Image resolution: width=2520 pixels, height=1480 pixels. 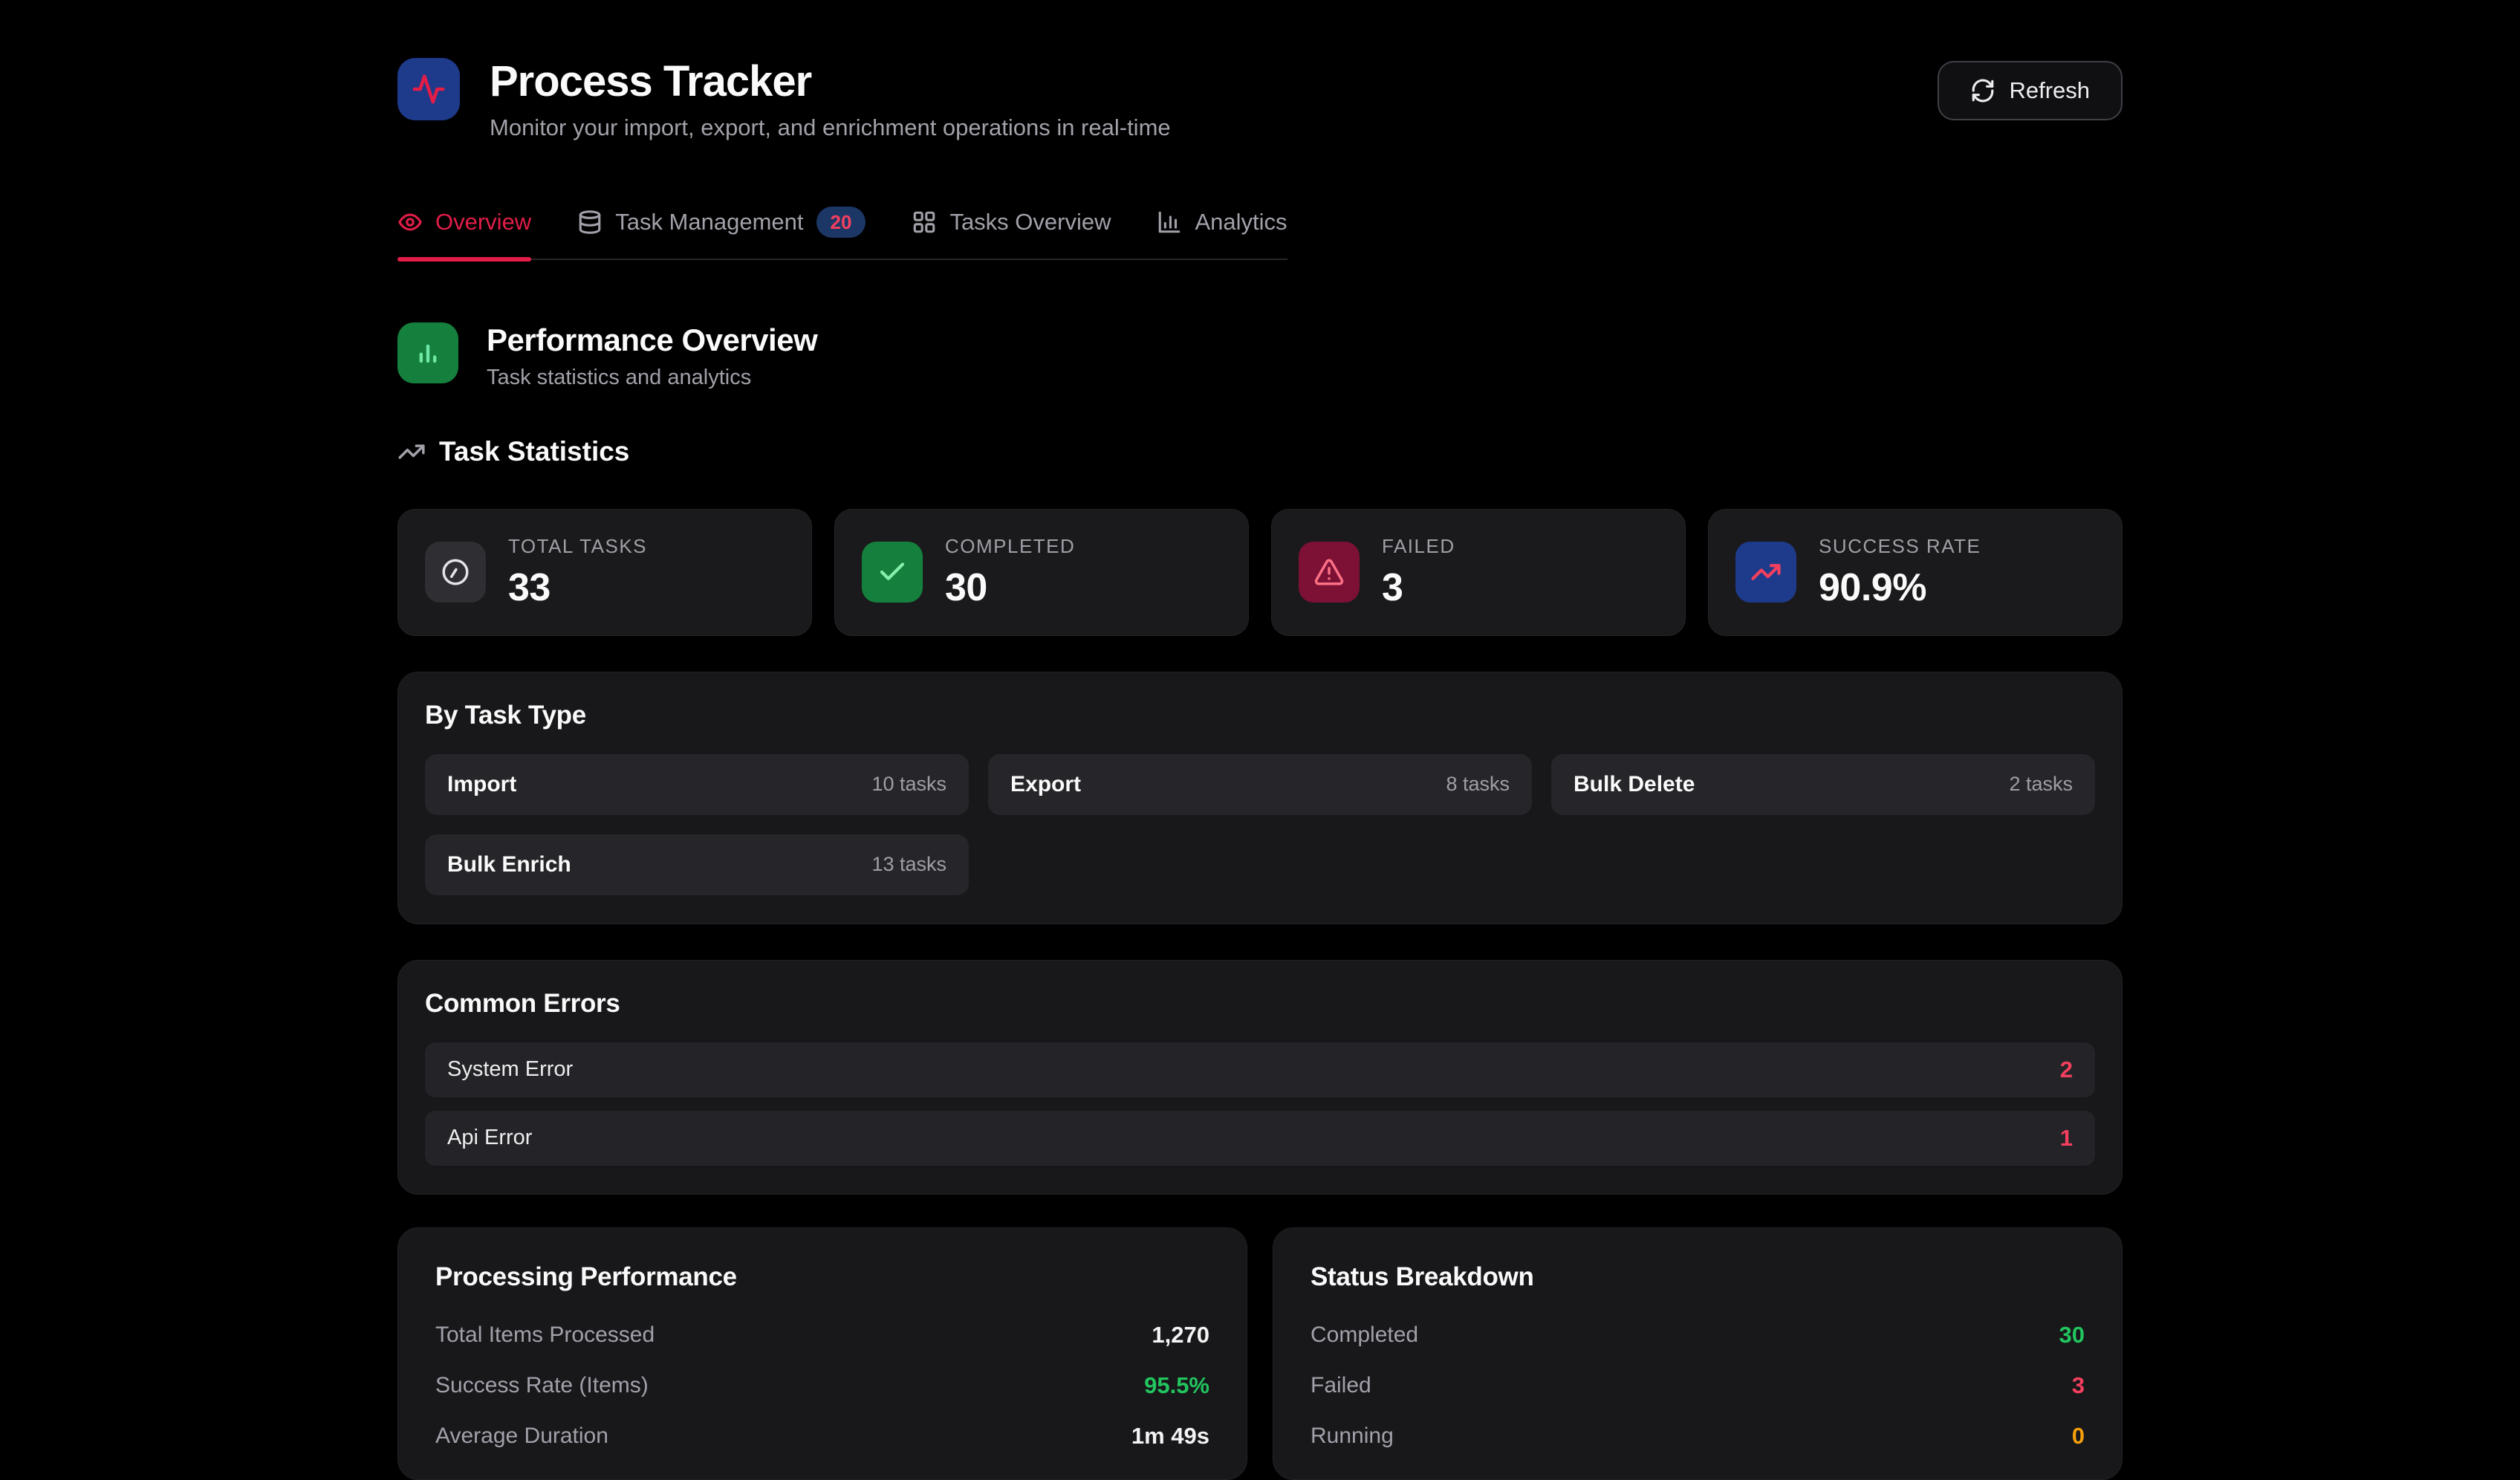 I want to click on bar-chart-badge-icon, so click(x=428, y=352).